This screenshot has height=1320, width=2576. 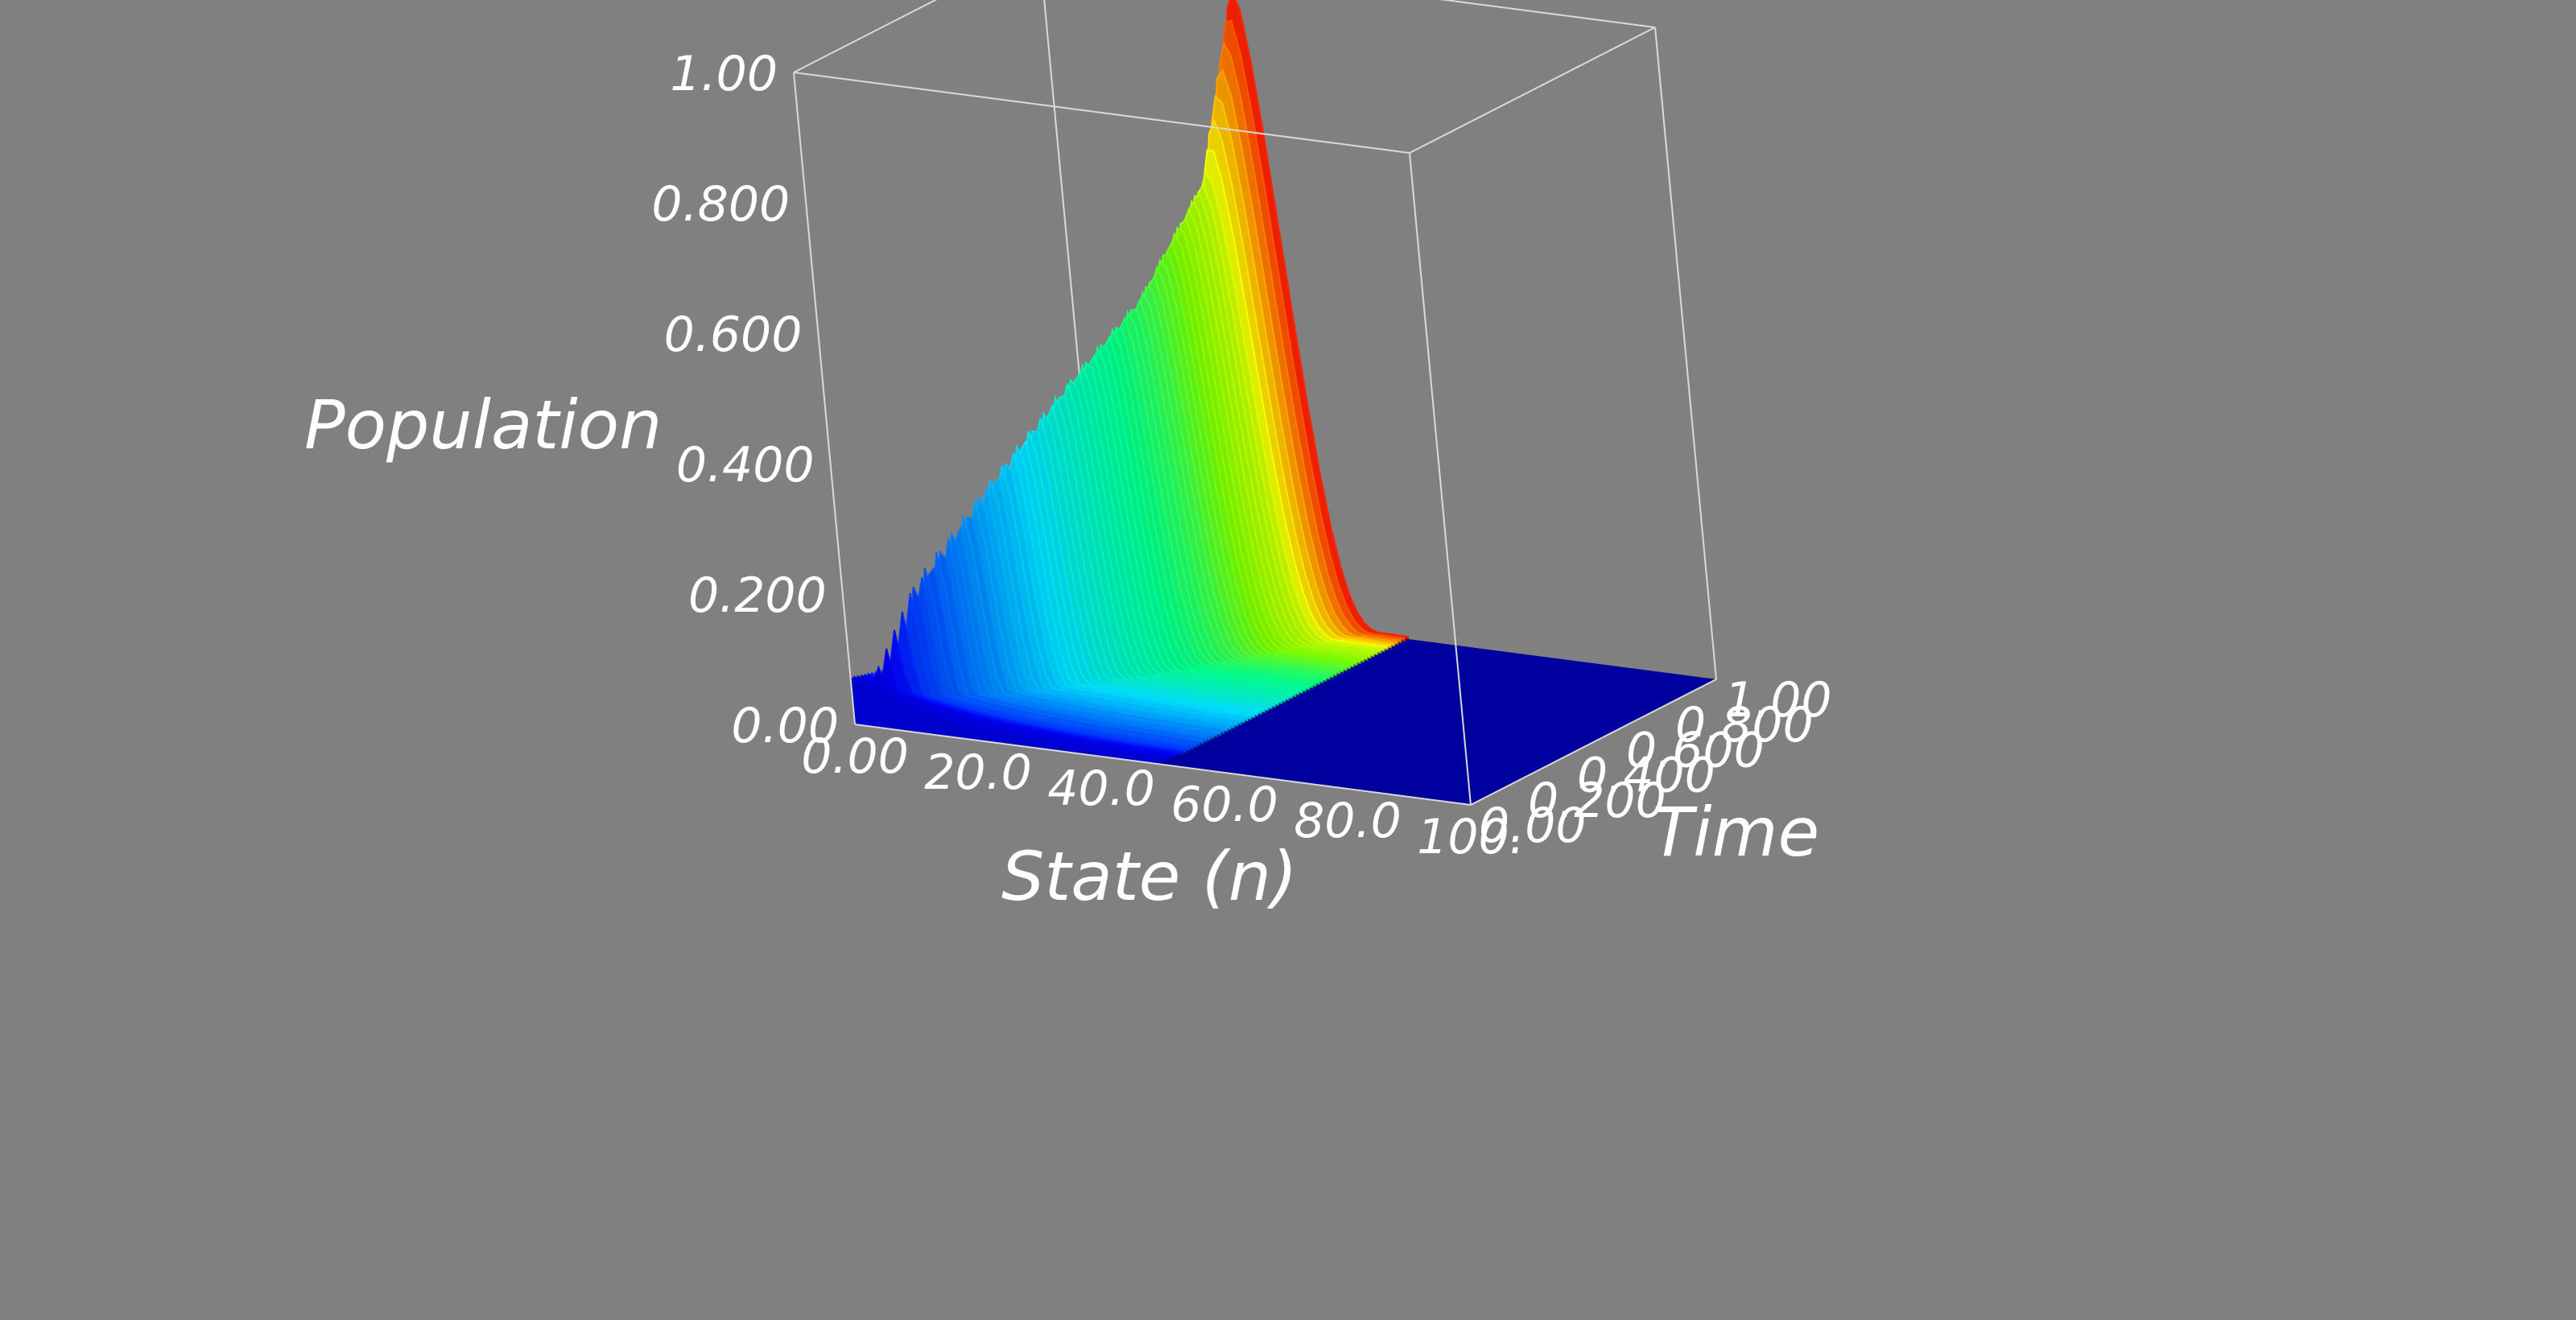 What do you see at coordinates (745, 400) in the screenshot?
I see `z-axis-ticks: 0.00 0.200 0.400 0.600 0.800 1.00` at bounding box center [745, 400].